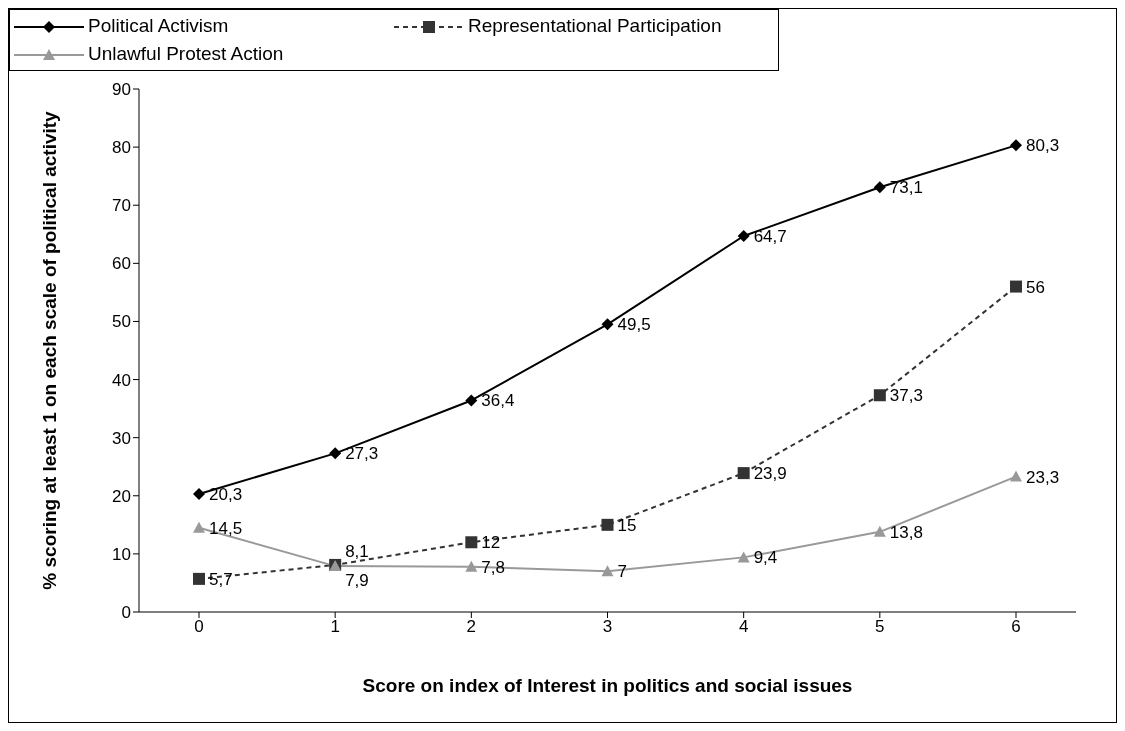 This screenshot has height=731, width=1125. I want to click on x-tick-label: 0, so click(199, 627).